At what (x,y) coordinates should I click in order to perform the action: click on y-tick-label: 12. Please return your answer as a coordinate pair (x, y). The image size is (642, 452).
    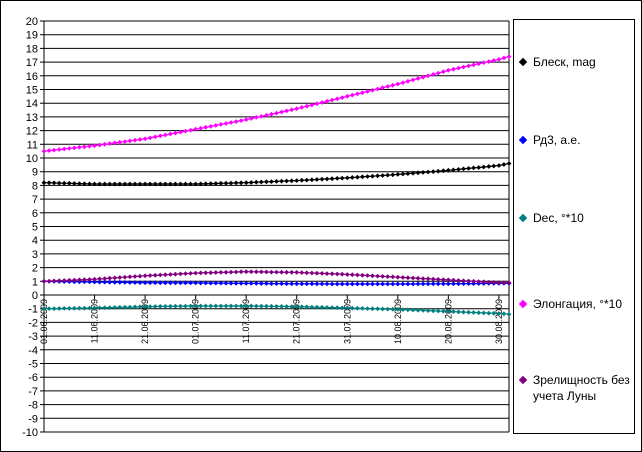
    Looking at the image, I should click on (32, 132).